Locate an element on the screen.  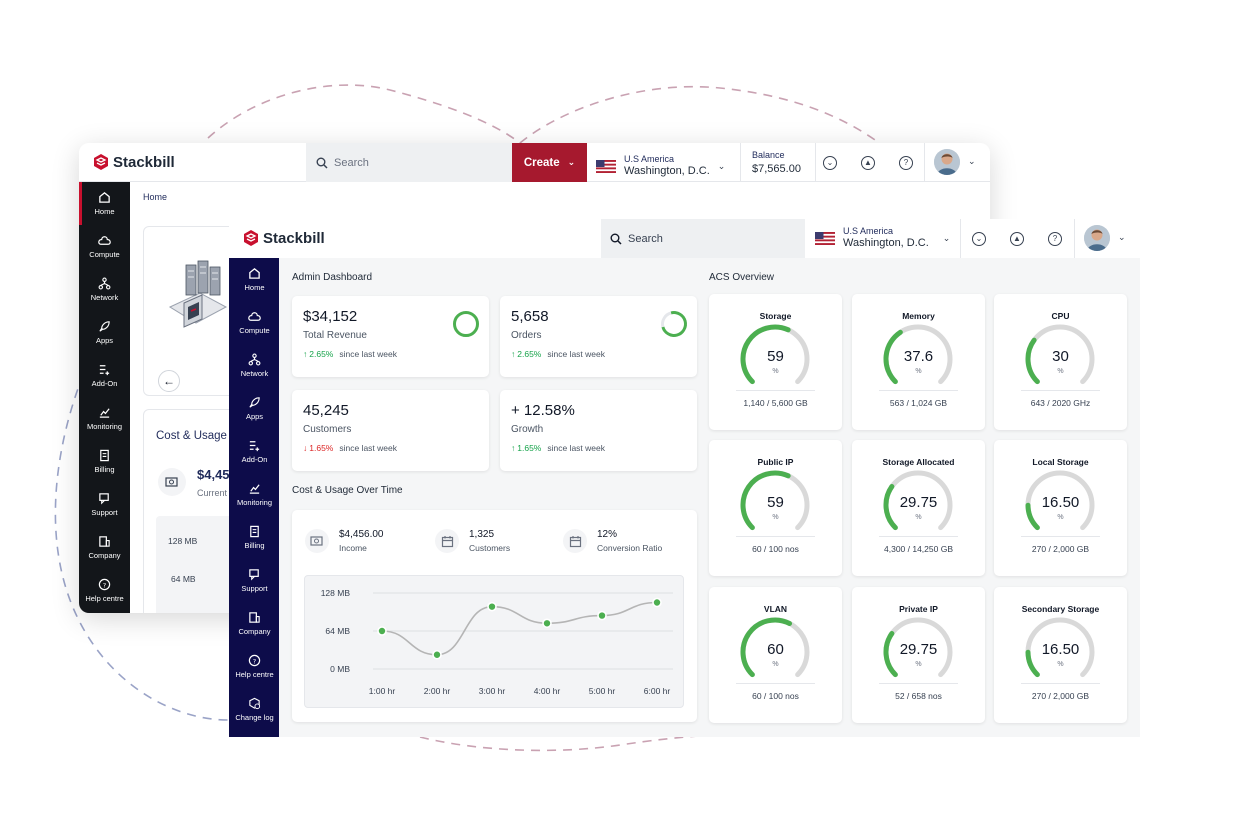
breadcrumb: Home is located at coordinates (155, 197).